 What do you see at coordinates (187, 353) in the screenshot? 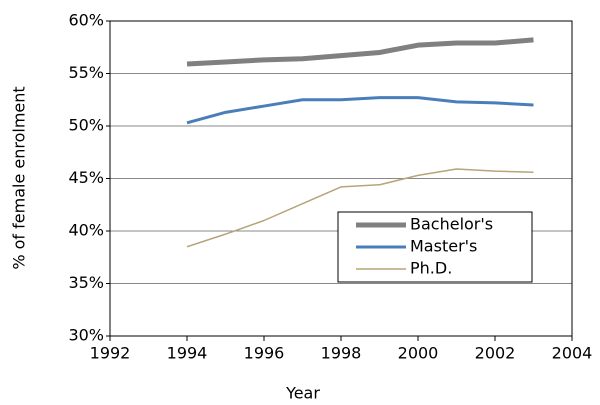
I see `x-tick-label: 1994` at bounding box center [187, 353].